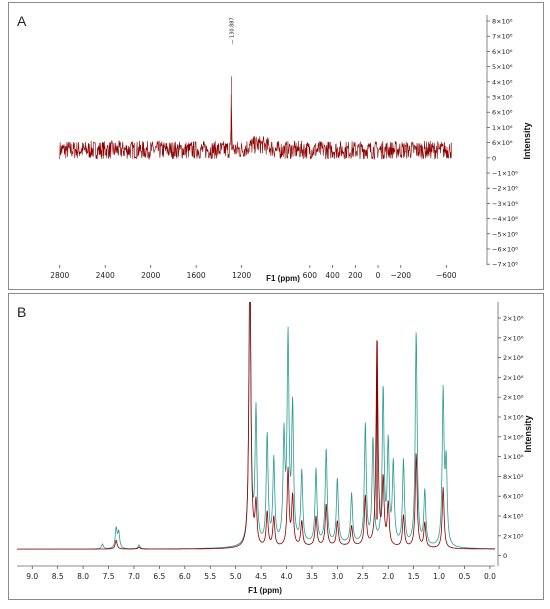  Describe the element at coordinates (505, 234) in the screenshot. I see `y-tick-label: −5×10⁶` at that location.